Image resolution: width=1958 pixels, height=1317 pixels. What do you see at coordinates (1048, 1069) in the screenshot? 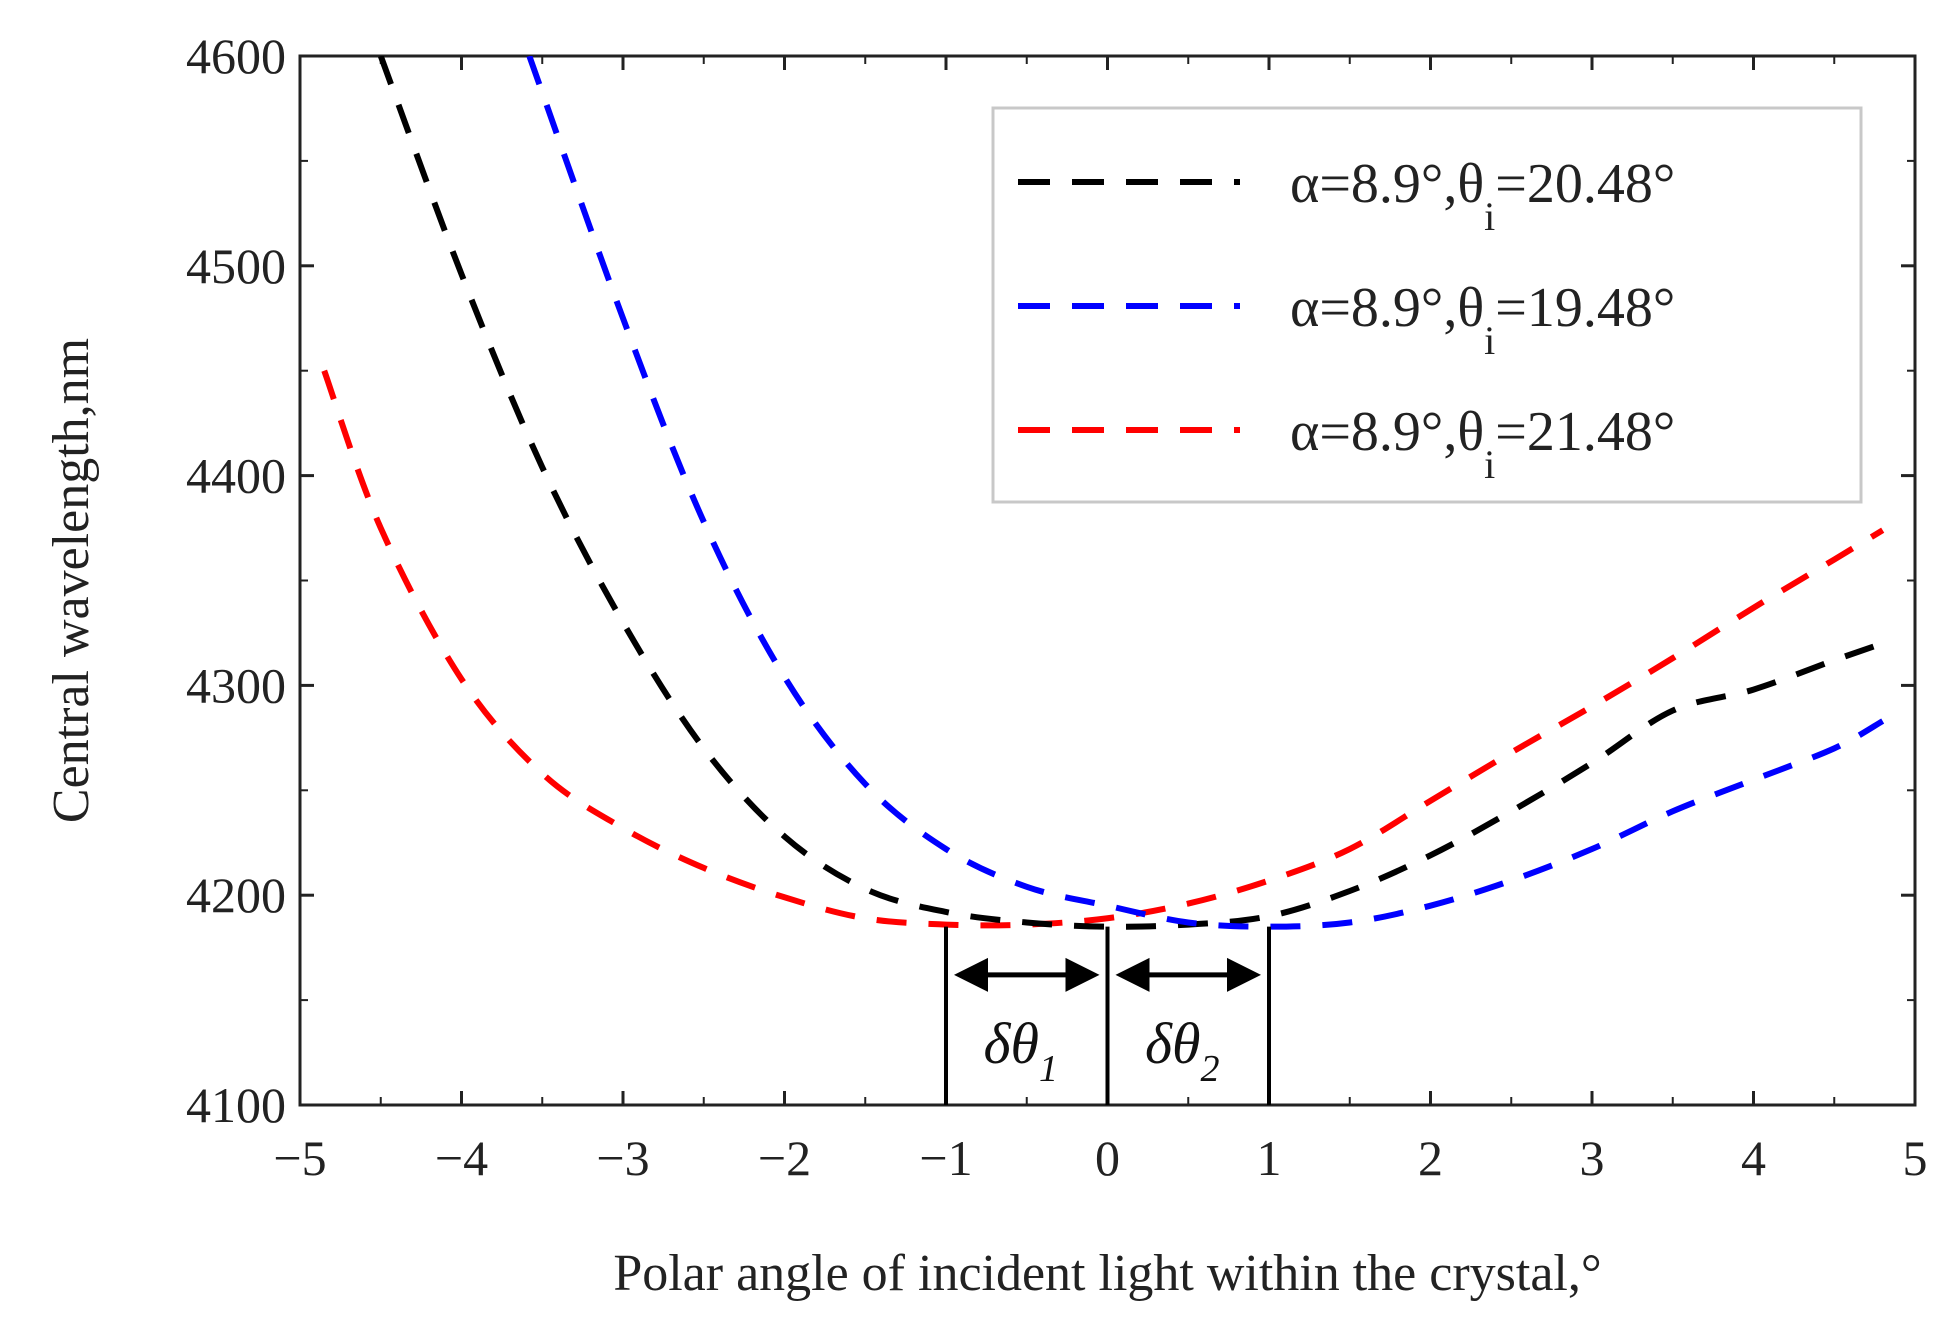
I see `annotation-label-sub: 1` at bounding box center [1048, 1069].